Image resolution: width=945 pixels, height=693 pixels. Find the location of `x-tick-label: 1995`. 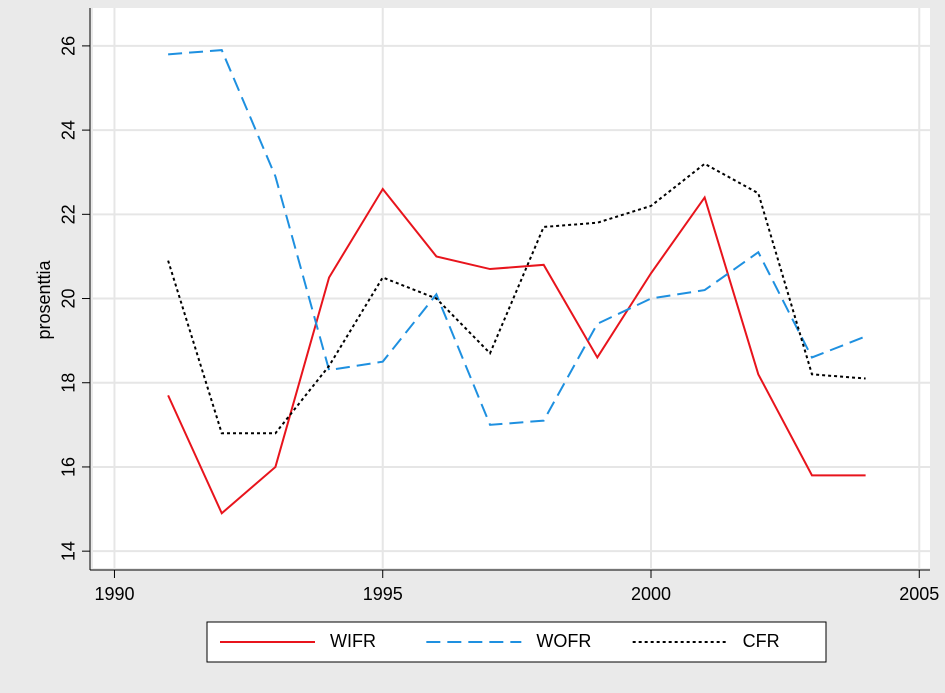

x-tick-label: 1995 is located at coordinates (383, 594).